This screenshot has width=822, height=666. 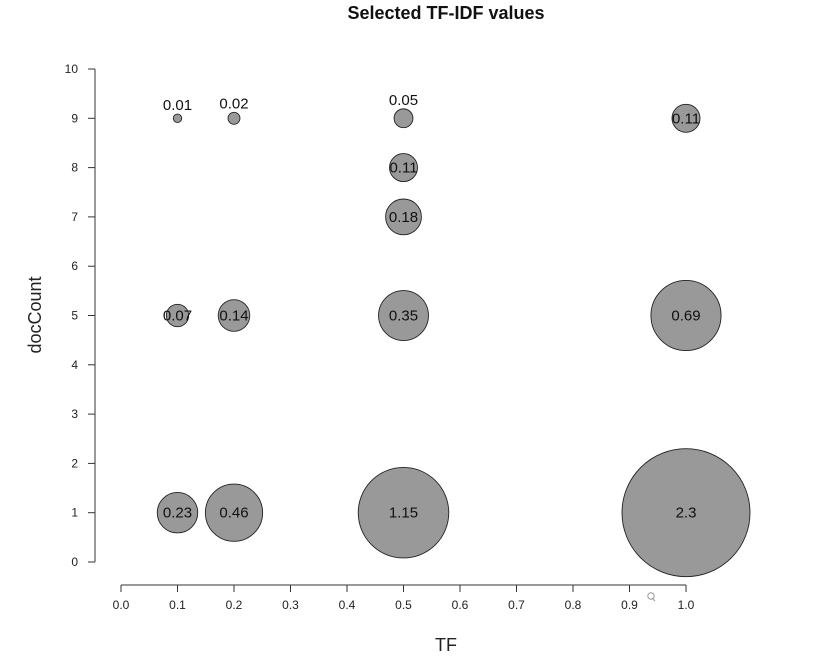 What do you see at coordinates (74, 513) in the screenshot?
I see `y-tick-label: 1` at bounding box center [74, 513].